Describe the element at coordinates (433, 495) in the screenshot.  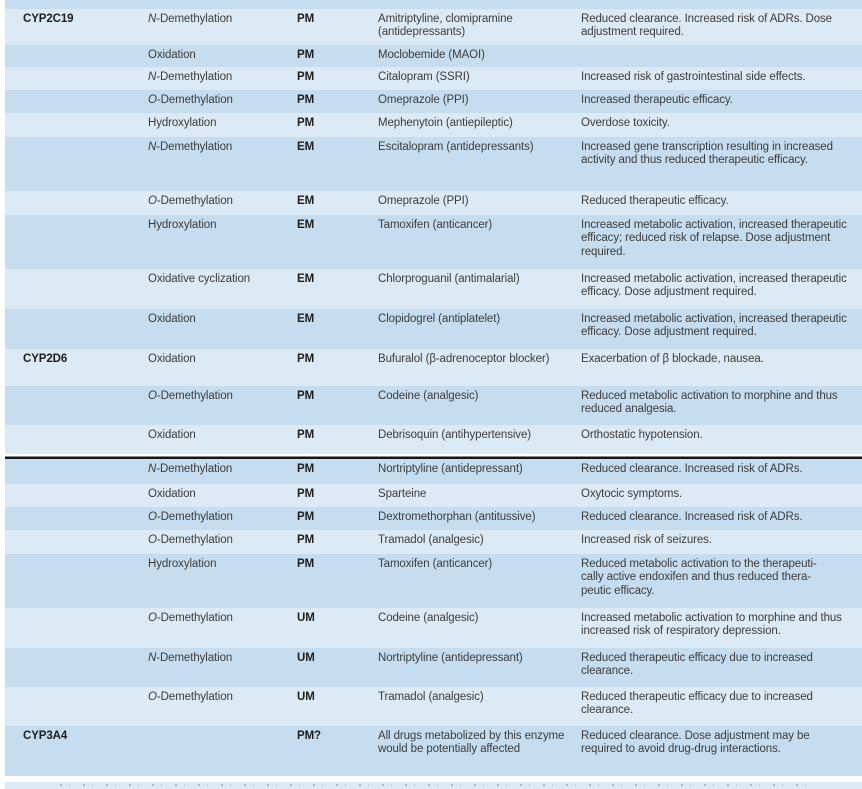
I see `table-row: Oxidation PM Sparteine Oxytocic symptoms.` at that location.